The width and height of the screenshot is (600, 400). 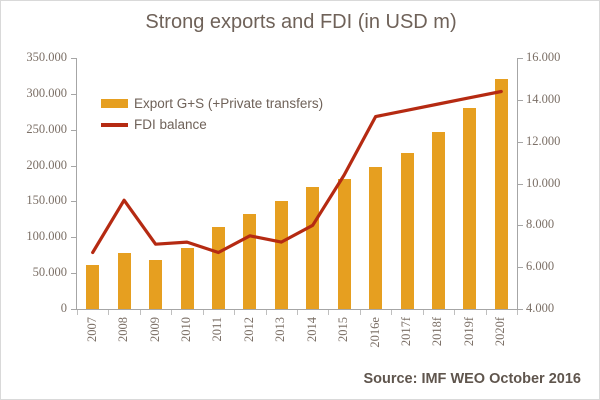 I want to click on legend-label-fdi: FDI balance, so click(x=170, y=124).